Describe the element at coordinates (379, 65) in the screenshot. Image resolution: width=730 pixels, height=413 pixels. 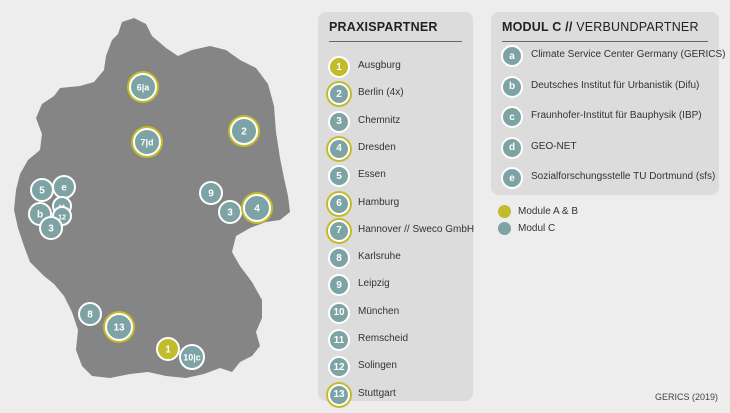
I see `partner-city-label: Ausgburg` at that location.